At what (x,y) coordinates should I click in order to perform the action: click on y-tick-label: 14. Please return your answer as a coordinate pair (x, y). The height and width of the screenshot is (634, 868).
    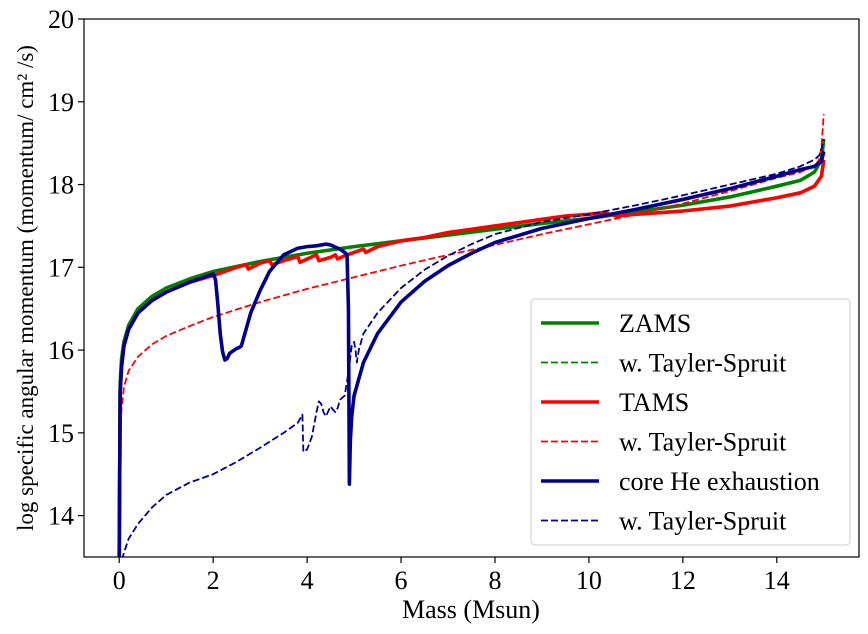
    Looking at the image, I should click on (61, 516).